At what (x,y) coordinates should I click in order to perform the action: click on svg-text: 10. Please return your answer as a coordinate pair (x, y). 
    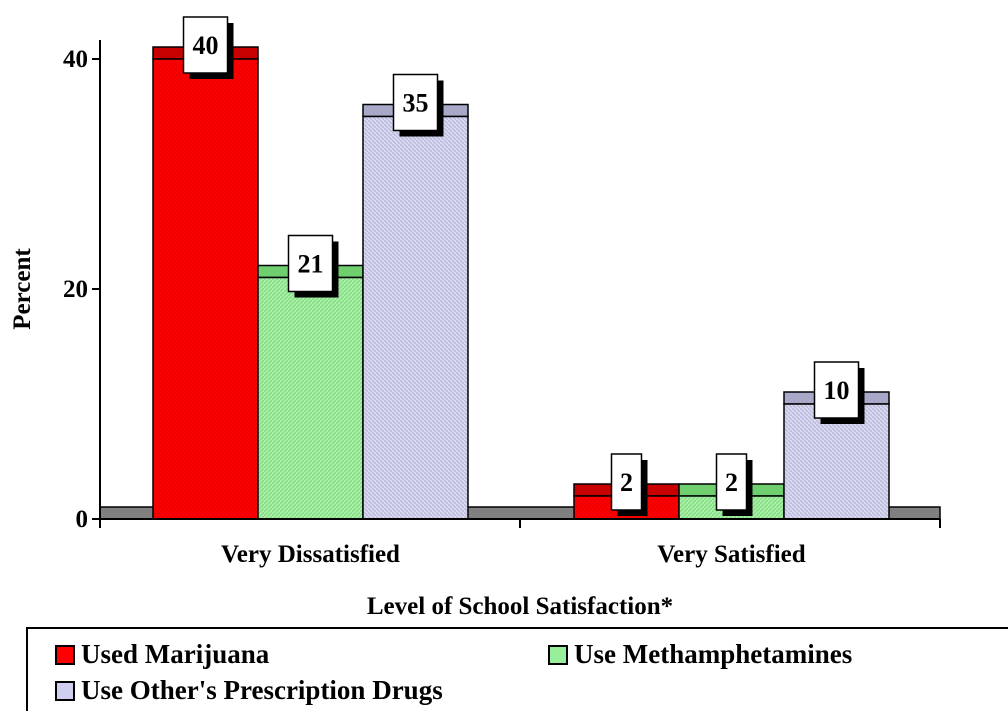
    Looking at the image, I should click on (837, 390).